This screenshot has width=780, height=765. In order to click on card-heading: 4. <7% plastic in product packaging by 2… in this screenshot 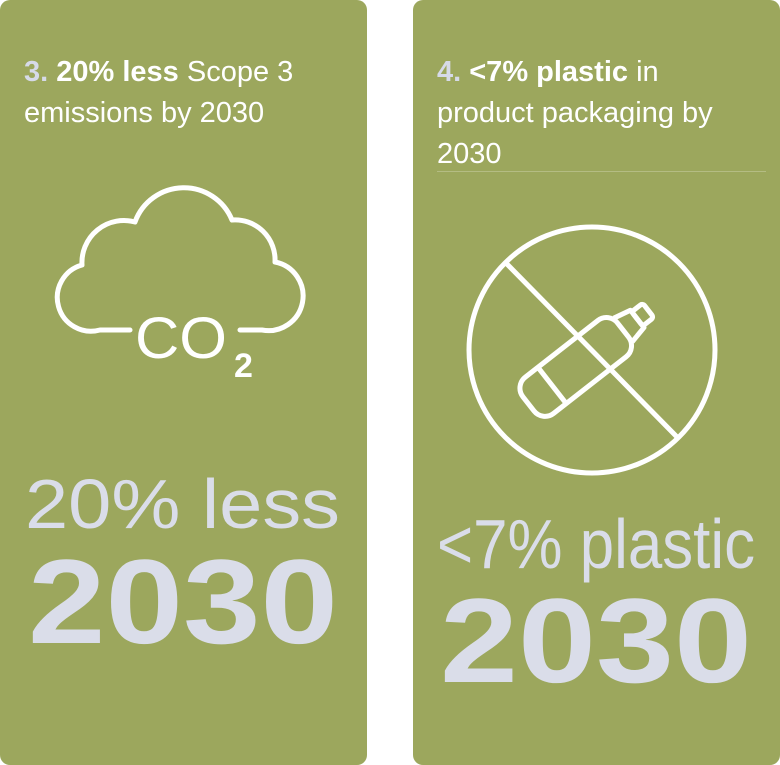, I will do `click(582, 113)`.